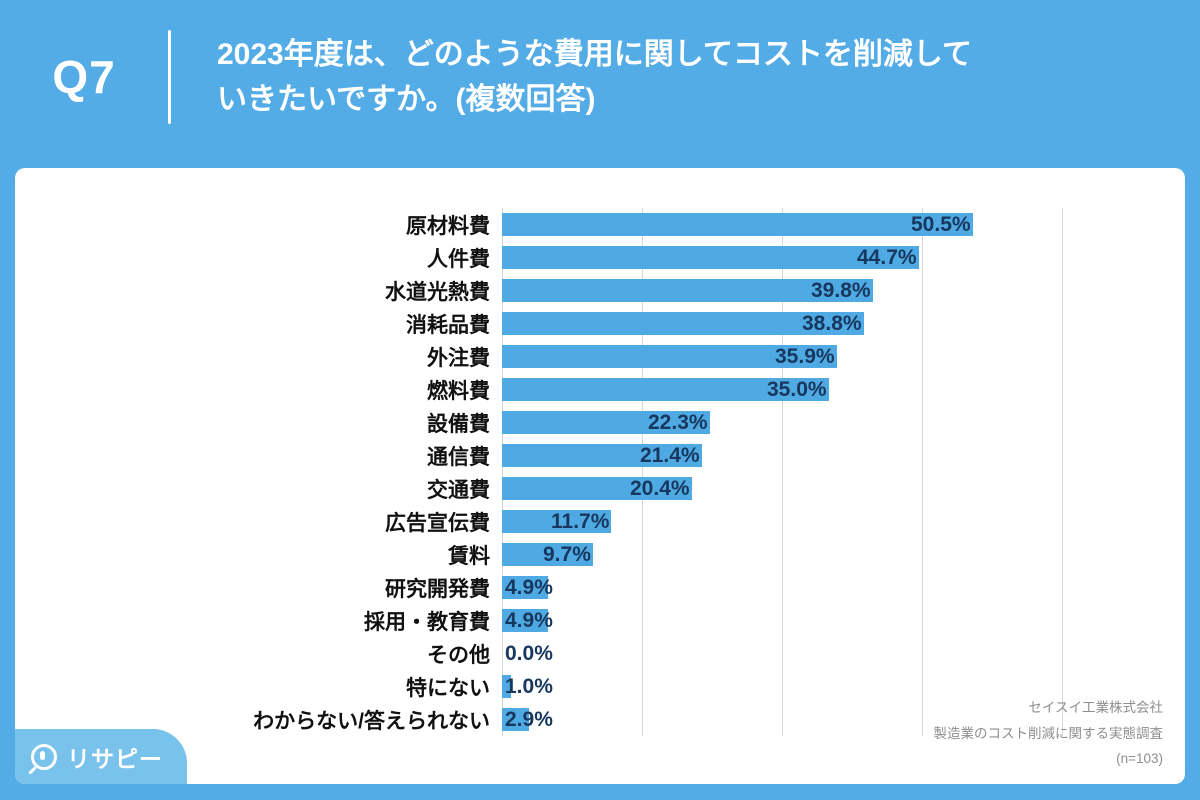 The height and width of the screenshot is (800, 1200). Describe the element at coordinates (567, 554) in the screenshot. I see `bar-value: 9.7%` at that location.